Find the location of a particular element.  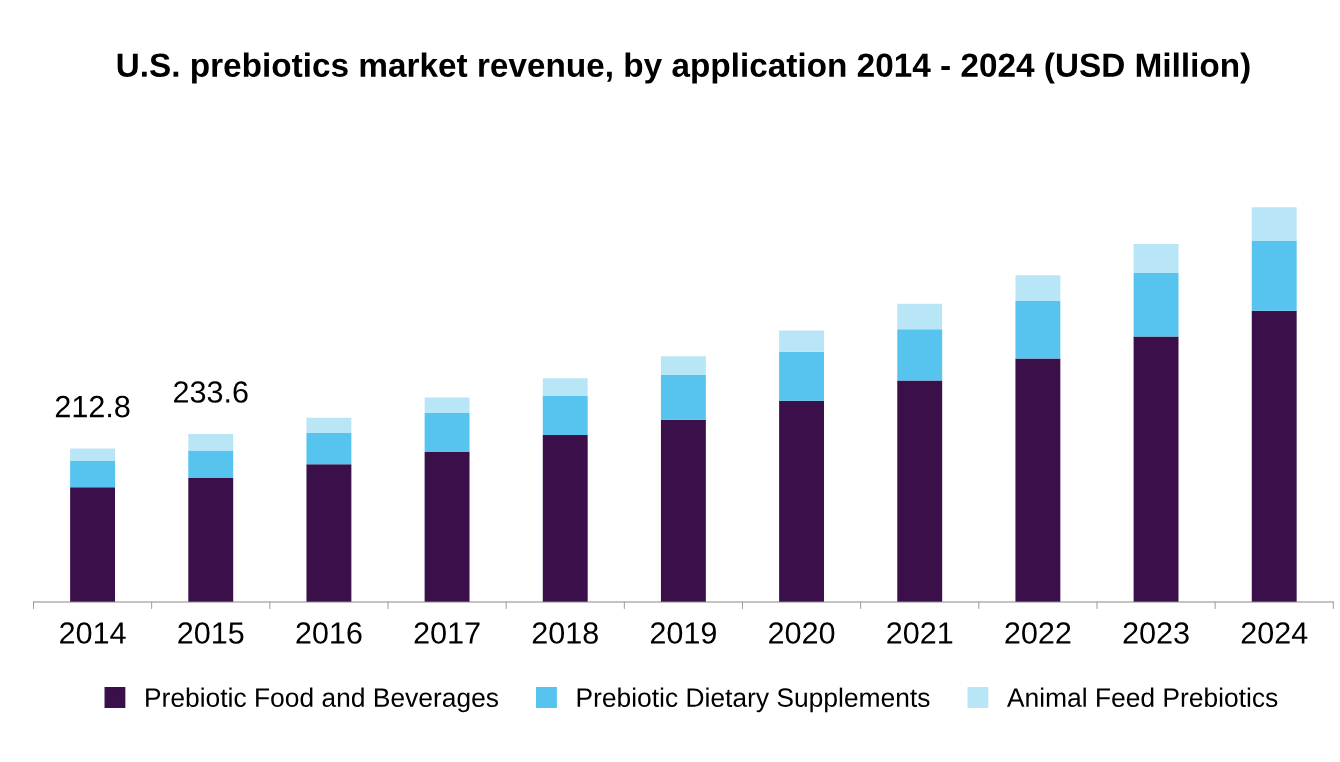

x-tick-label: 2017 is located at coordinates (447, 633).